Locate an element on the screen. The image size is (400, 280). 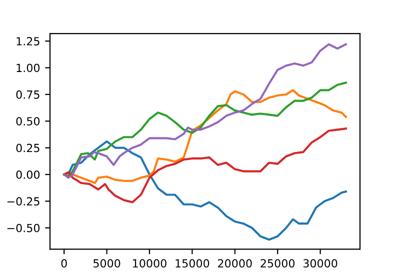
x-tick-label: 0 is located at coordinates (64, 263).